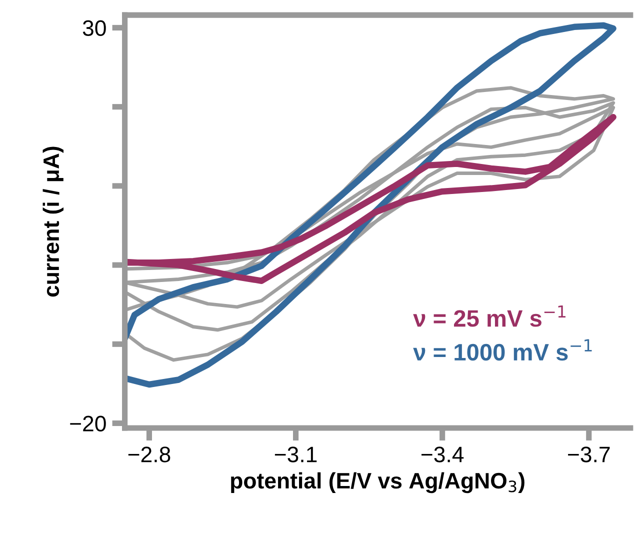 This screenshot has width=640, height=558. What do you see at coordinates (295, 454) in the screenshot?
I see `x-tick-label: −3.1` at bounding box center [295, 454].